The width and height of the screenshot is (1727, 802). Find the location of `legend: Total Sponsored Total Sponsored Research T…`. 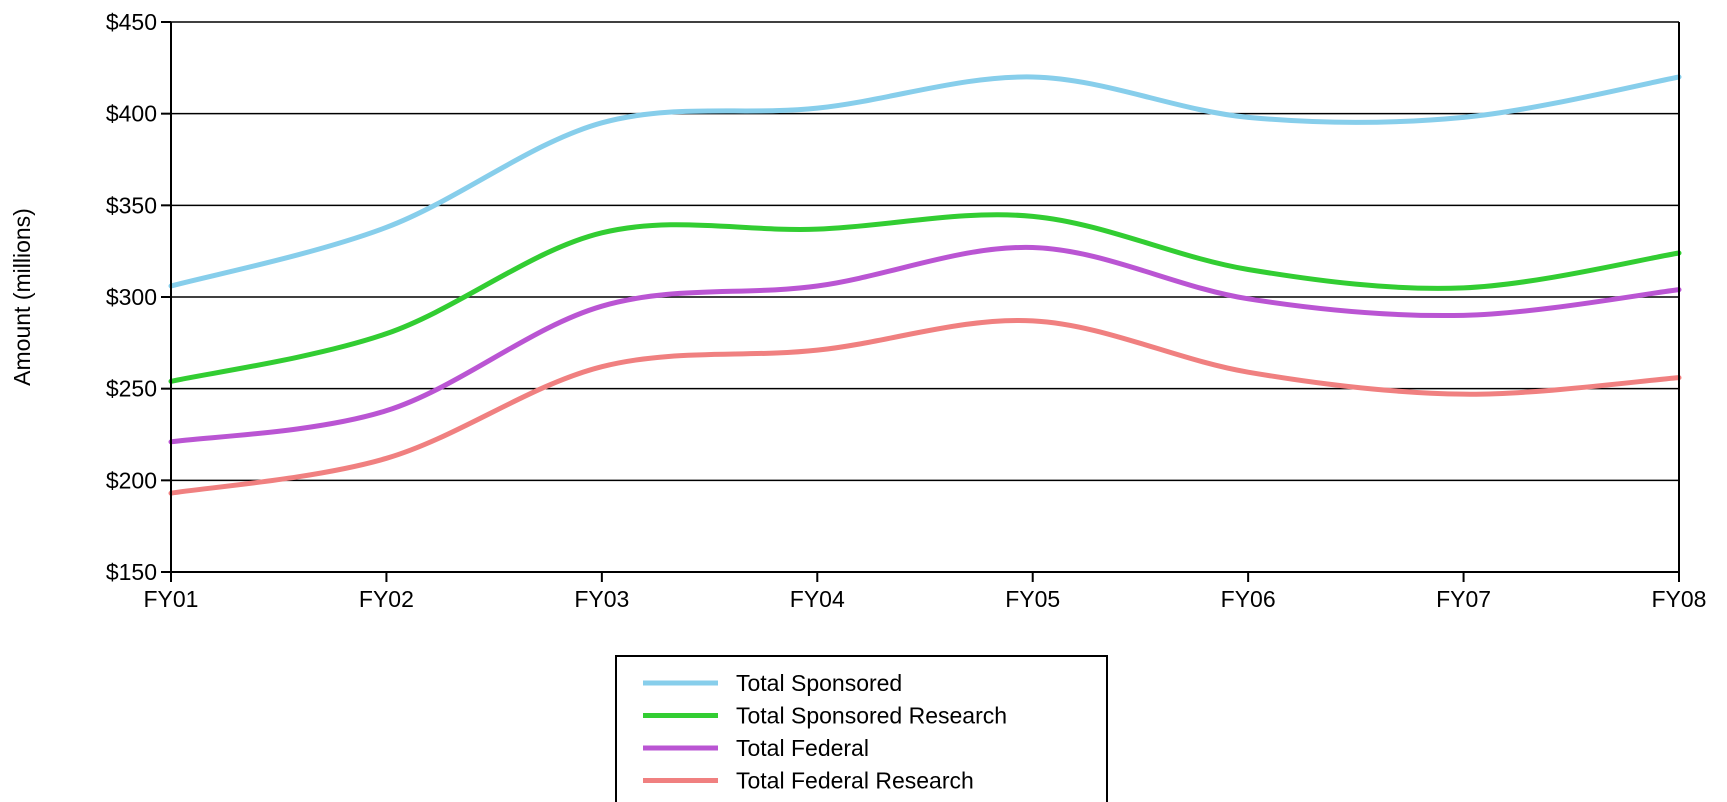

legend: Total Sponsored Total Sponsored Research T… is located at coordinates (861, 728).